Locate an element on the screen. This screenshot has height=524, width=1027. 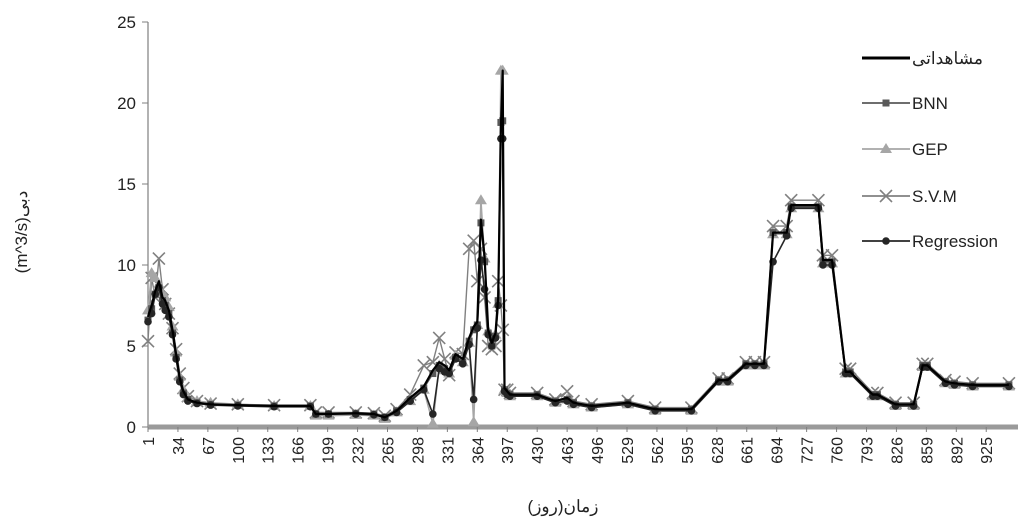
x-tick-label: 496 is located at coordinates (598, 450).